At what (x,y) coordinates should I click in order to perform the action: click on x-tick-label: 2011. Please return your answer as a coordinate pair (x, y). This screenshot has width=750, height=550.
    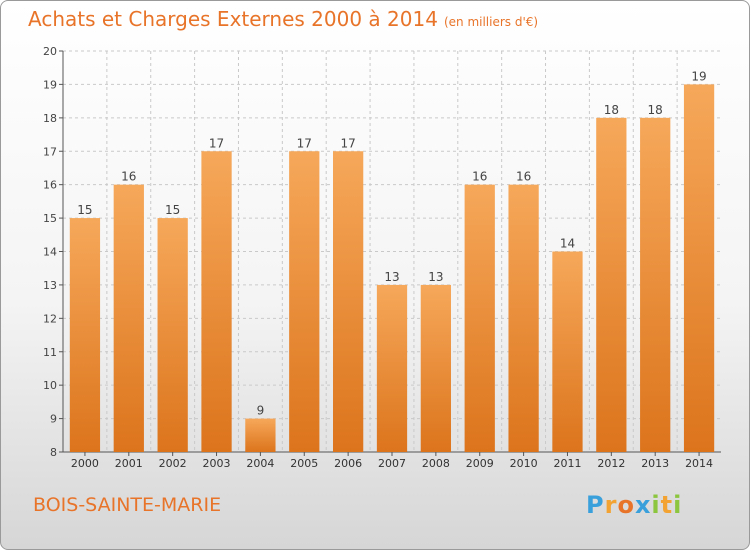
    Looking at the image, I should click on (567, 463).